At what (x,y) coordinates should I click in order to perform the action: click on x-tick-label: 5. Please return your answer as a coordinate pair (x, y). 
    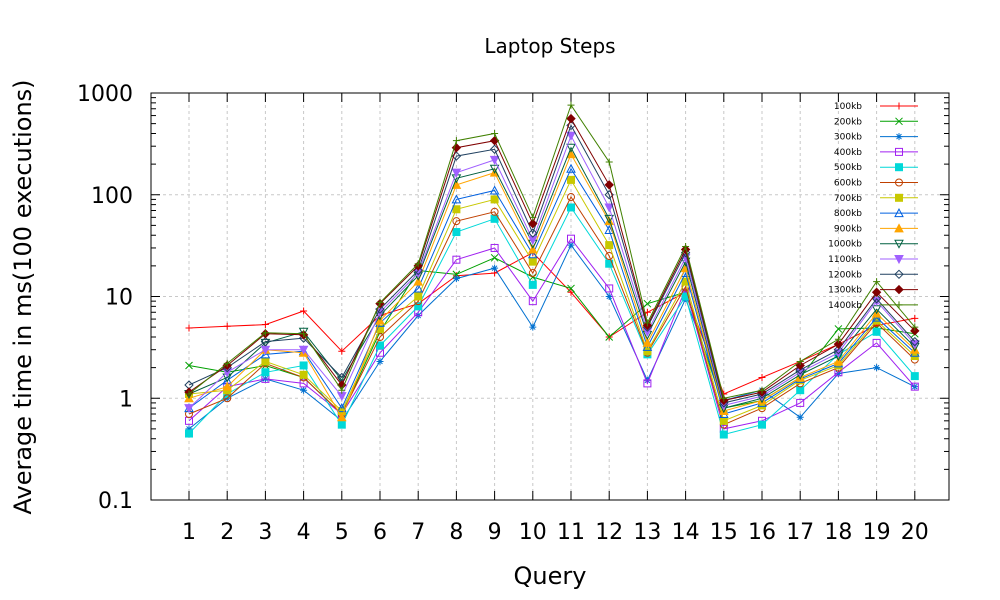
    Looking at the image, I should click on (342, 532).